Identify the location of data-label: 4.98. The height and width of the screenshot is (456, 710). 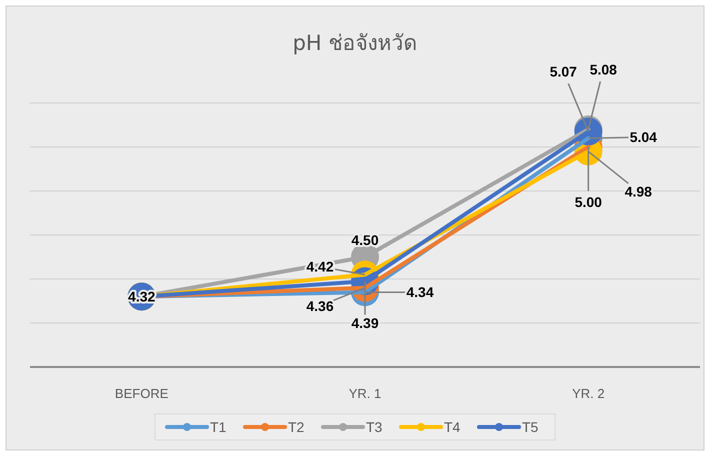
(638, 191).